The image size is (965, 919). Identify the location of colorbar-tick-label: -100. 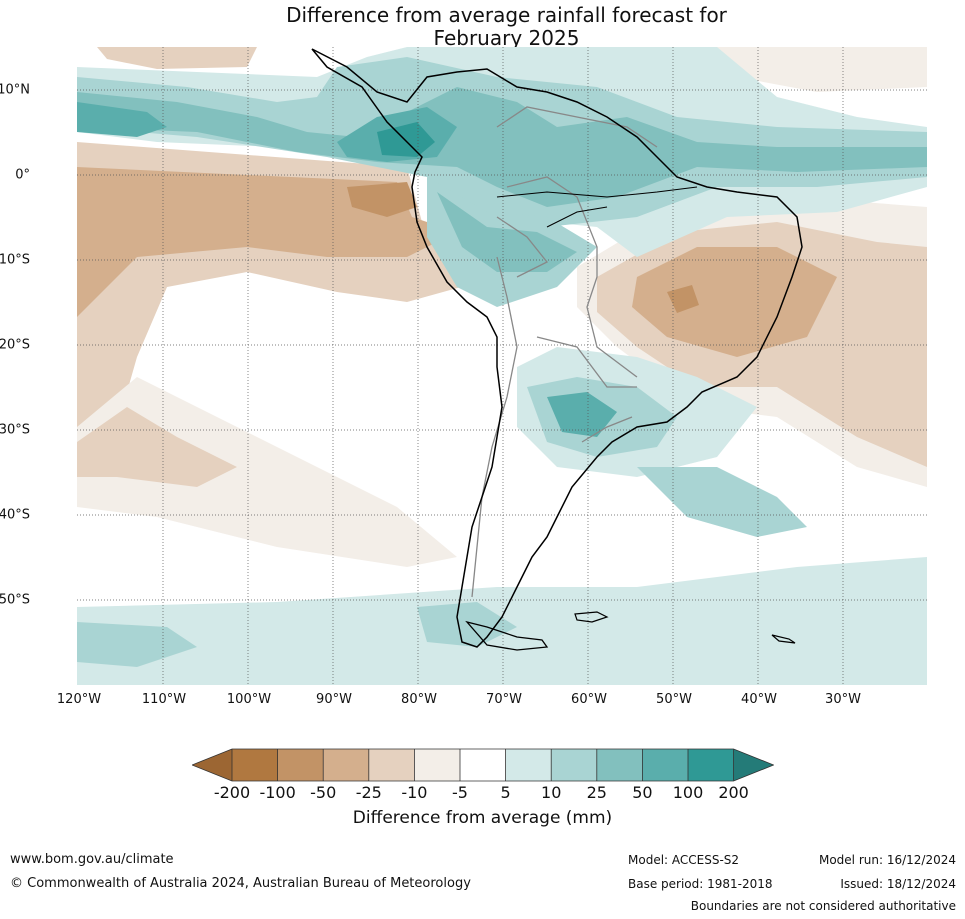
(277, 792).